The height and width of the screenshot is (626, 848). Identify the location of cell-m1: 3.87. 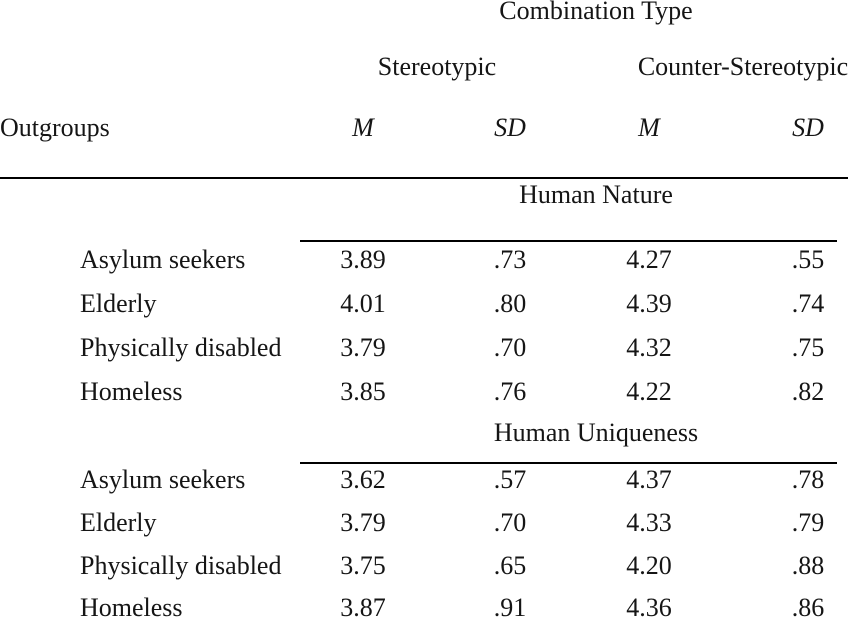
(363, 607).